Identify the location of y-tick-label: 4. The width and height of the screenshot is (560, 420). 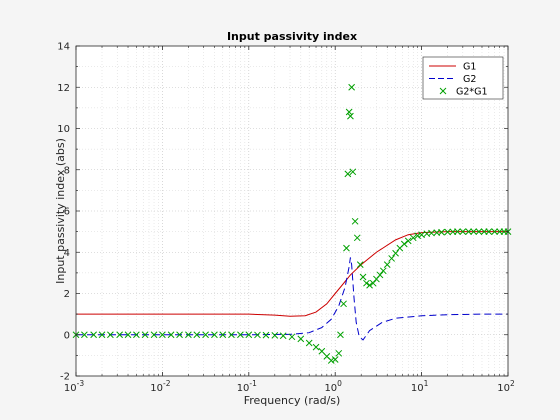
(67, 253).